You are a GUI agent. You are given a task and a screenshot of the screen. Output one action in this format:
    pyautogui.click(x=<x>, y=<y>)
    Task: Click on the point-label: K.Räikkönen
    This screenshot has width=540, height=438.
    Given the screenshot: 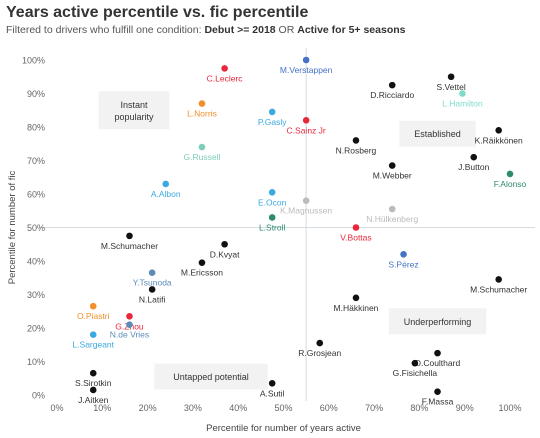 What is the action you would take?
    pyautogui.click(x=499, y=140)
    